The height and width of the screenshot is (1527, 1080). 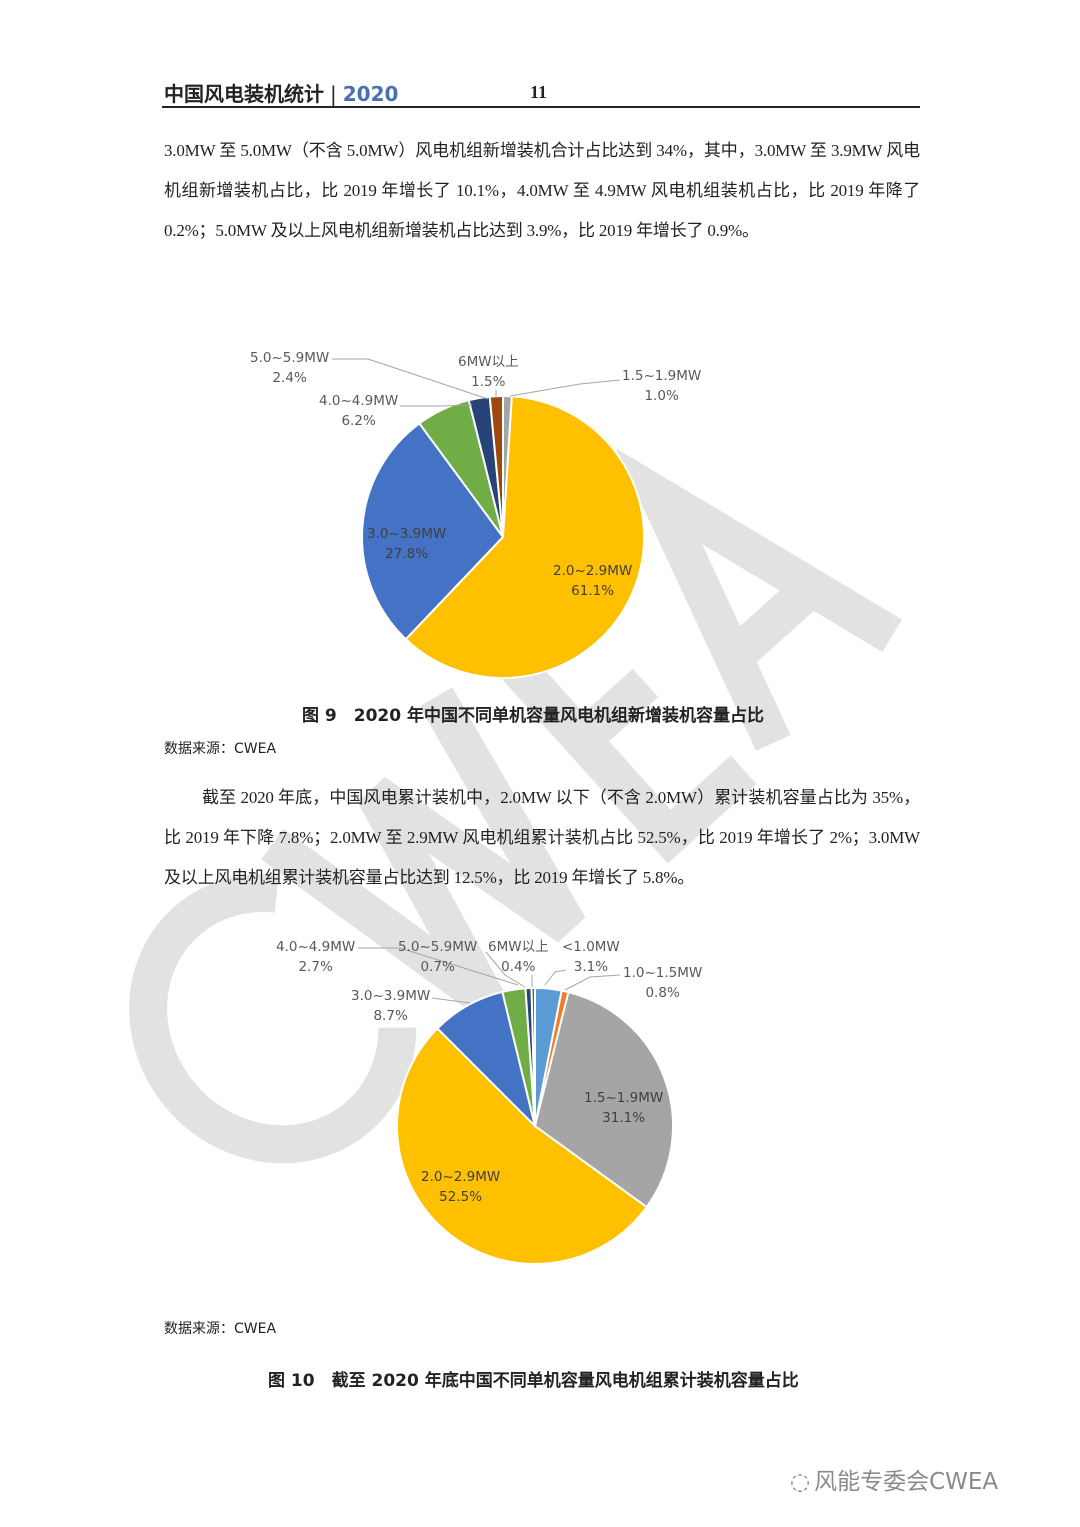 What do you see at coordinates (624, 1108) in the screenshot?
I see `pie2-label-1.5-1.9: 1.5~1.9MW 31.1%` at bounding box center [624, 1108].